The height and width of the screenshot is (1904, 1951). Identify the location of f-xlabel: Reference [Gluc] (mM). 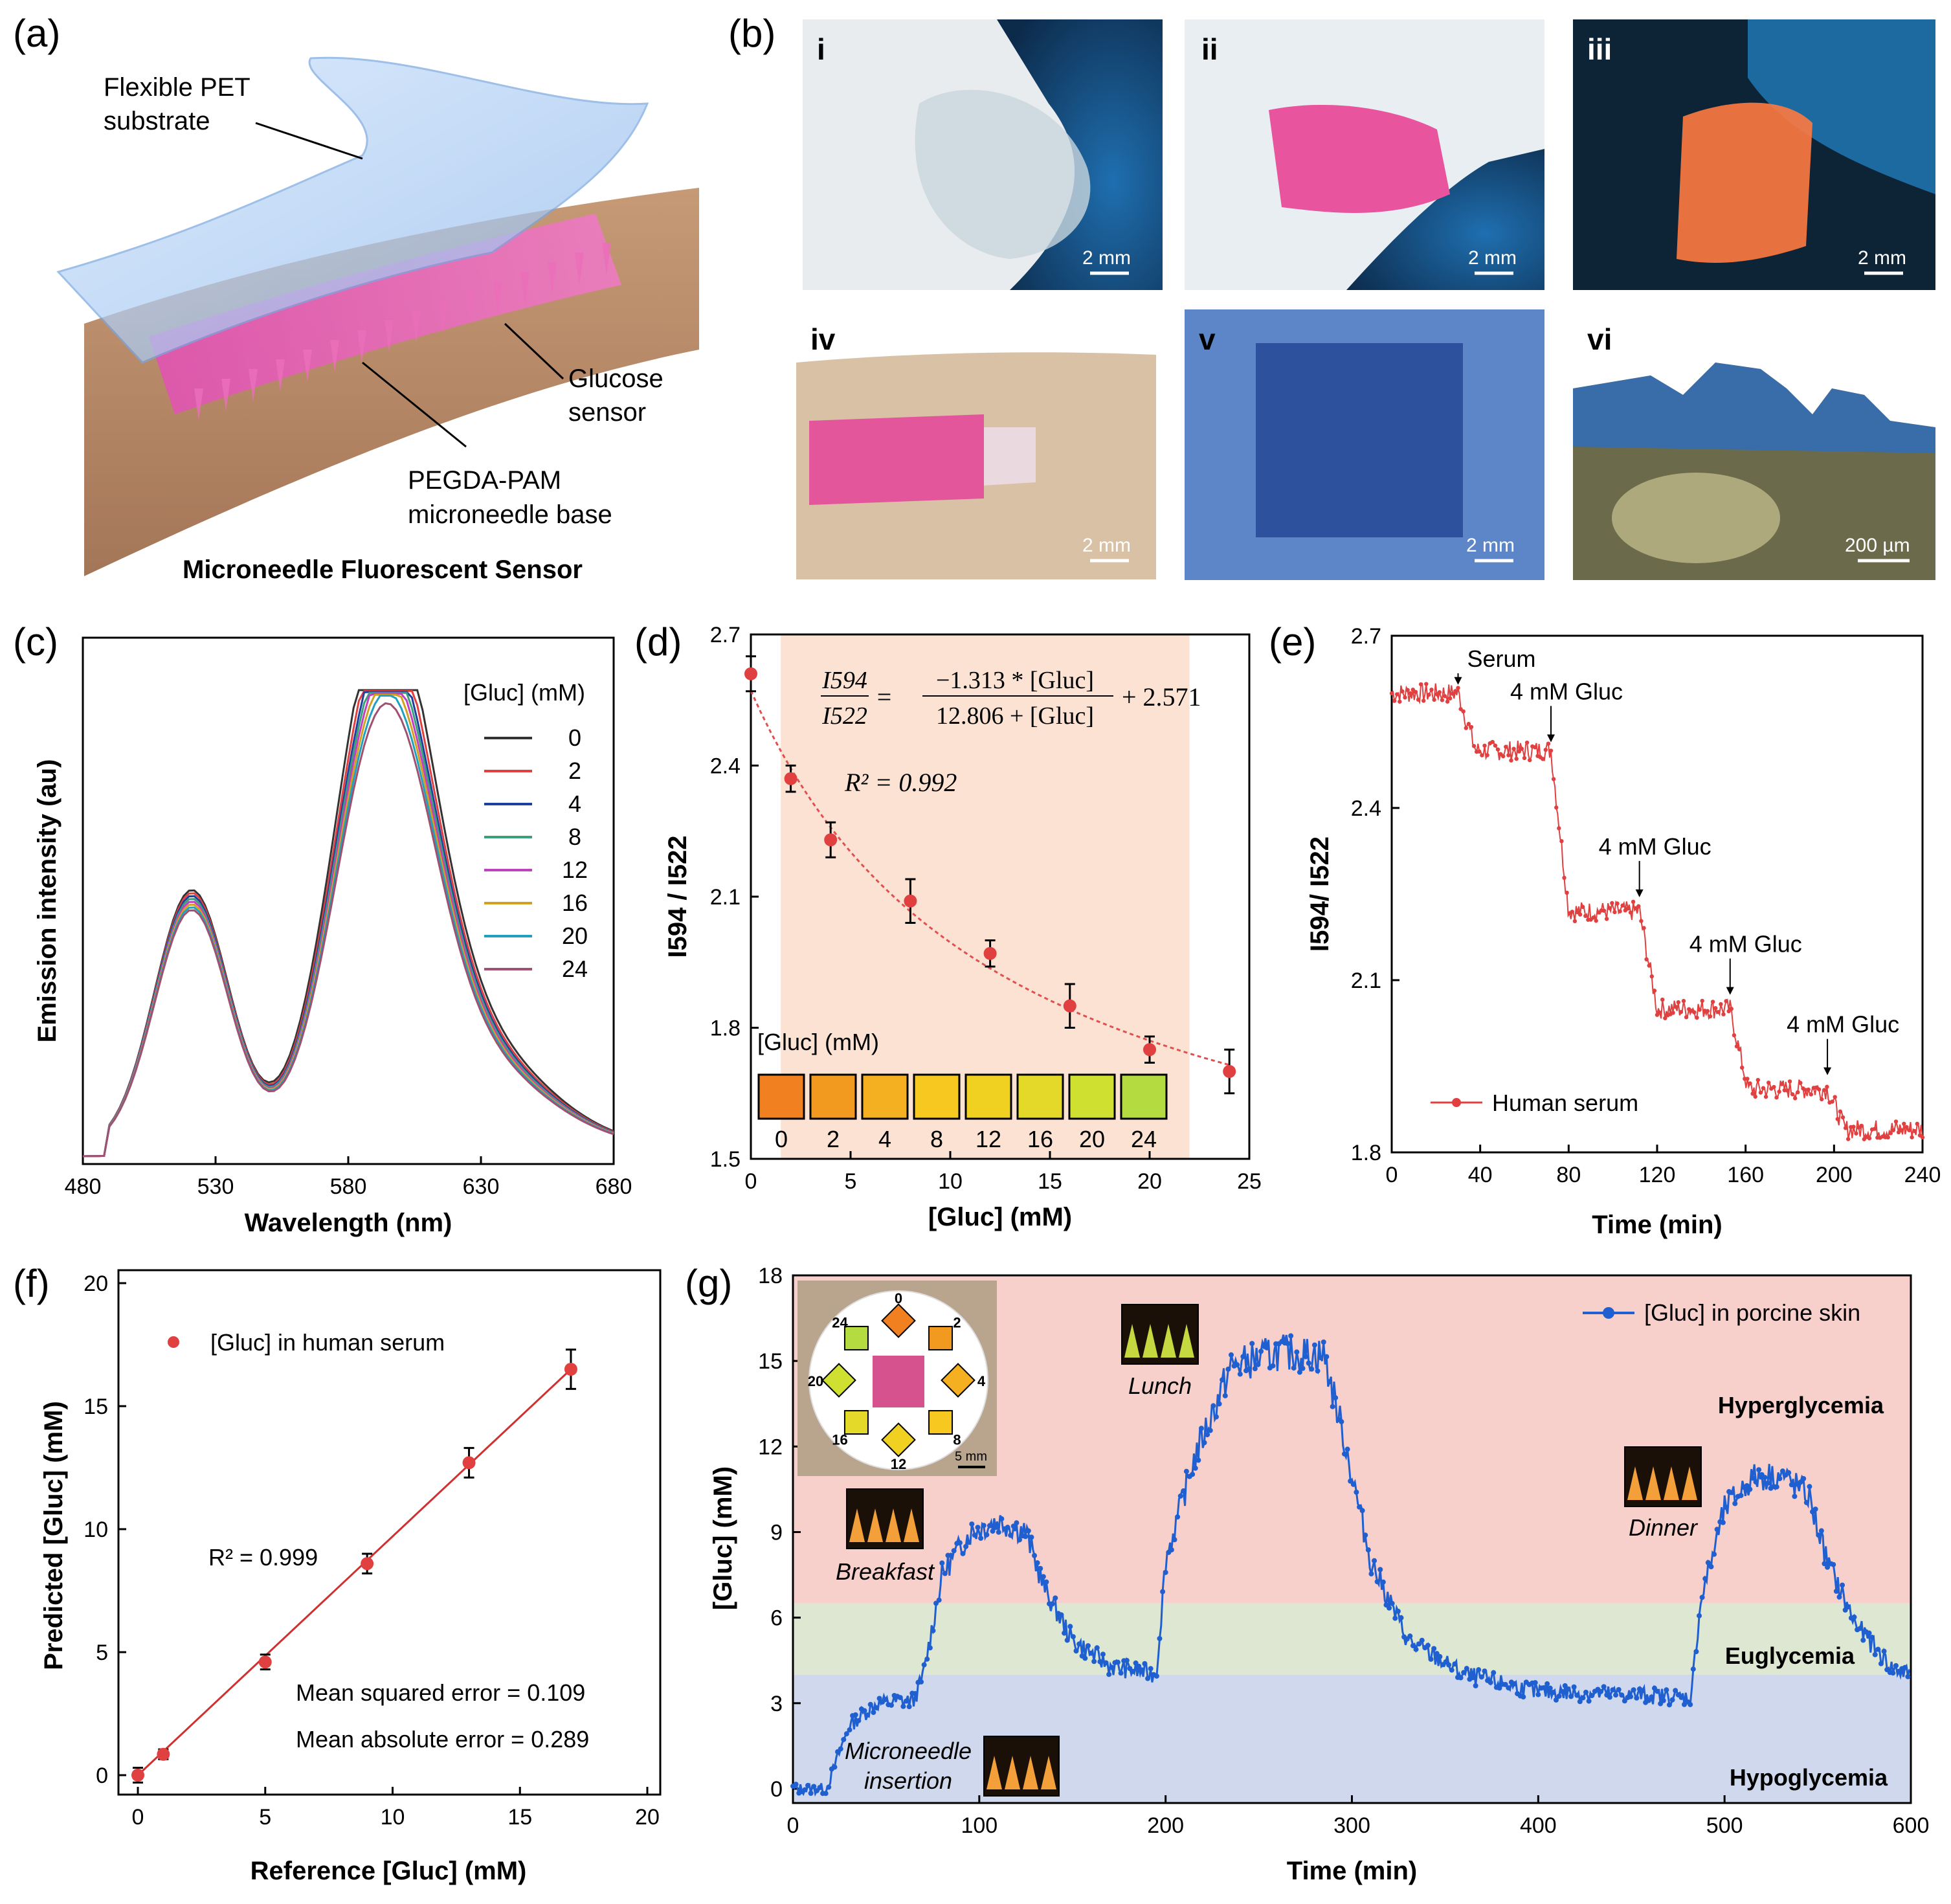
(389, 1871).